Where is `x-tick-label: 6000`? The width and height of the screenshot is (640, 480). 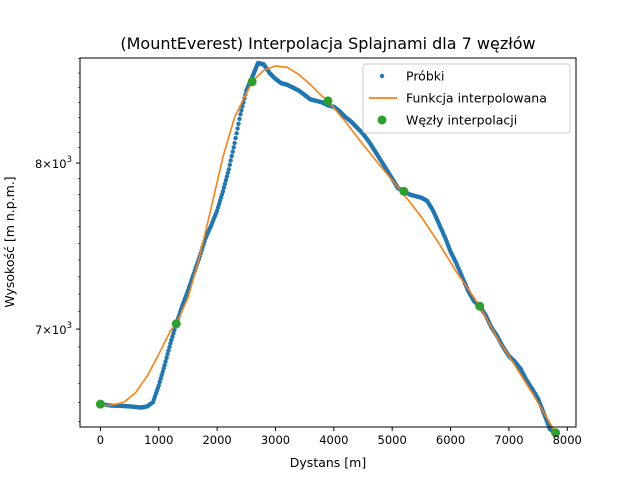 x-tick-label: 6000 is located at coordinates (450, 440).